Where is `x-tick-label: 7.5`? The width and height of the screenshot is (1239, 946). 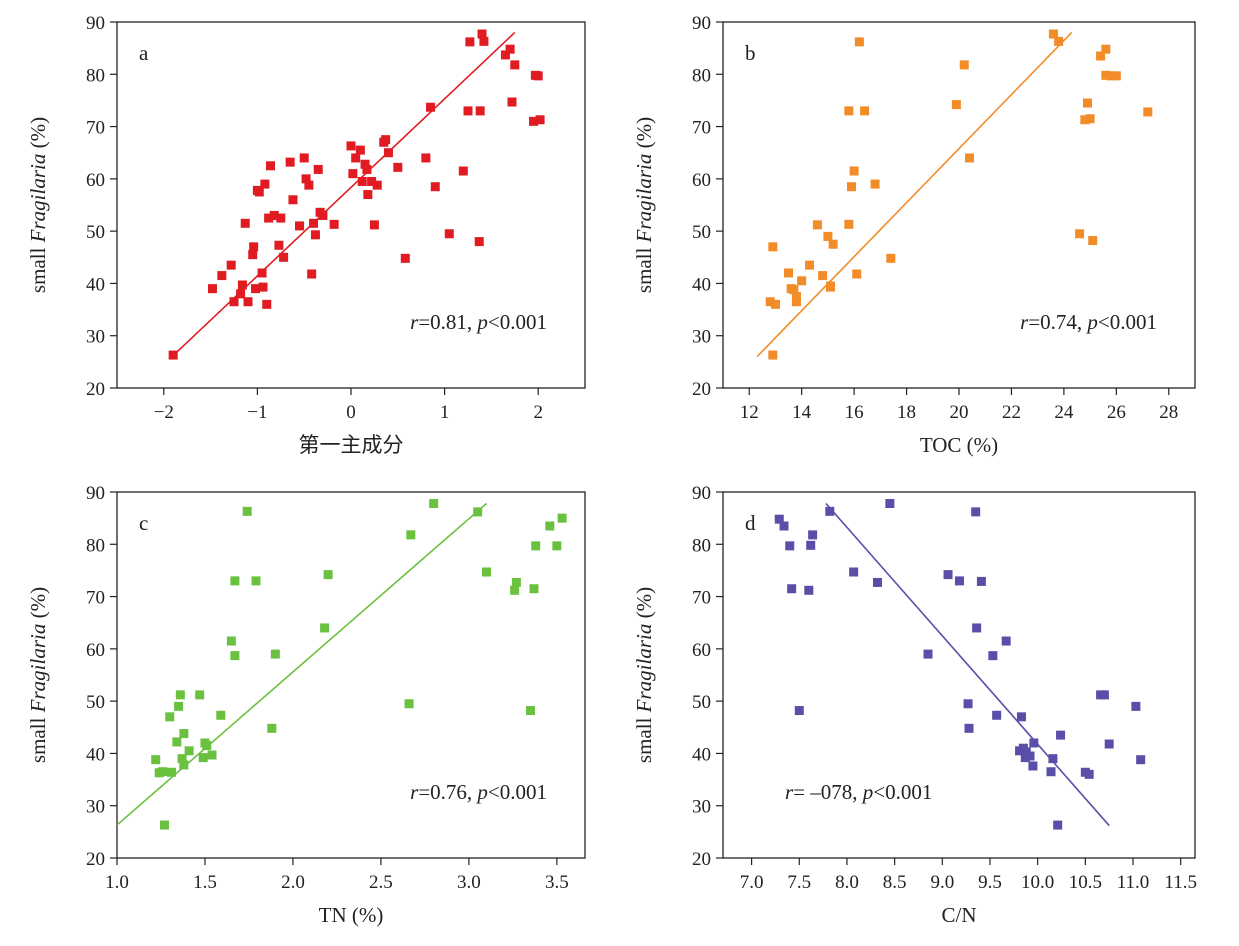 x-tick-label: 7.5 is located at coordinates (799, 882).